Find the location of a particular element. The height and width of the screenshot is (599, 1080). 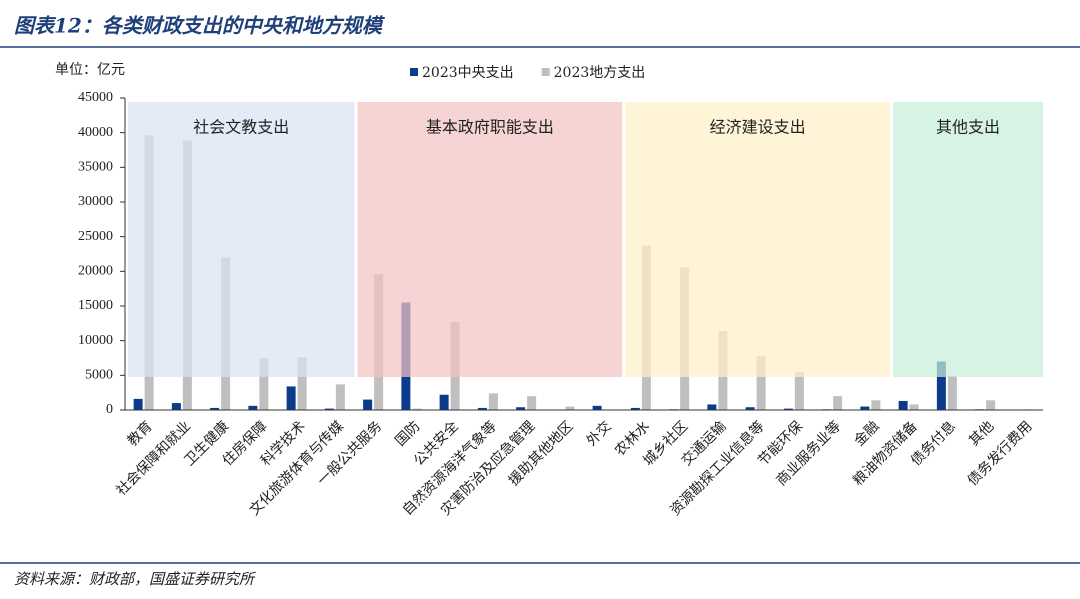

chart-title: 图表12：各类财政支出的中央和地方规模 is located at coordinates (200, 26).